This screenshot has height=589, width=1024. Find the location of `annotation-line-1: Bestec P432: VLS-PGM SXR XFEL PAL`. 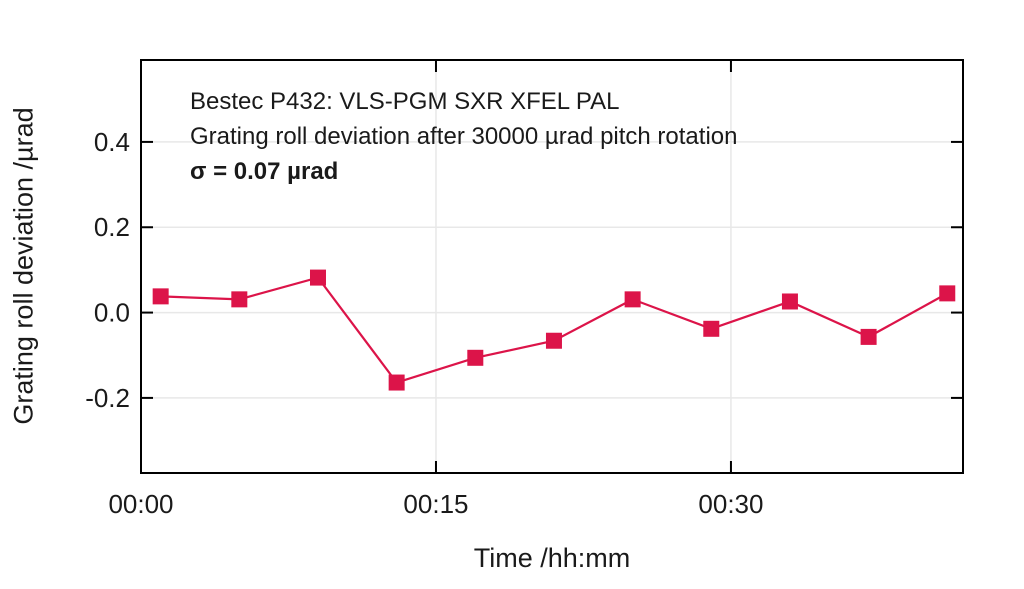

annotation-line-1: Bestec P432: VLS-PGM SXR XFEL PAL is located at coordinates (405, 101).